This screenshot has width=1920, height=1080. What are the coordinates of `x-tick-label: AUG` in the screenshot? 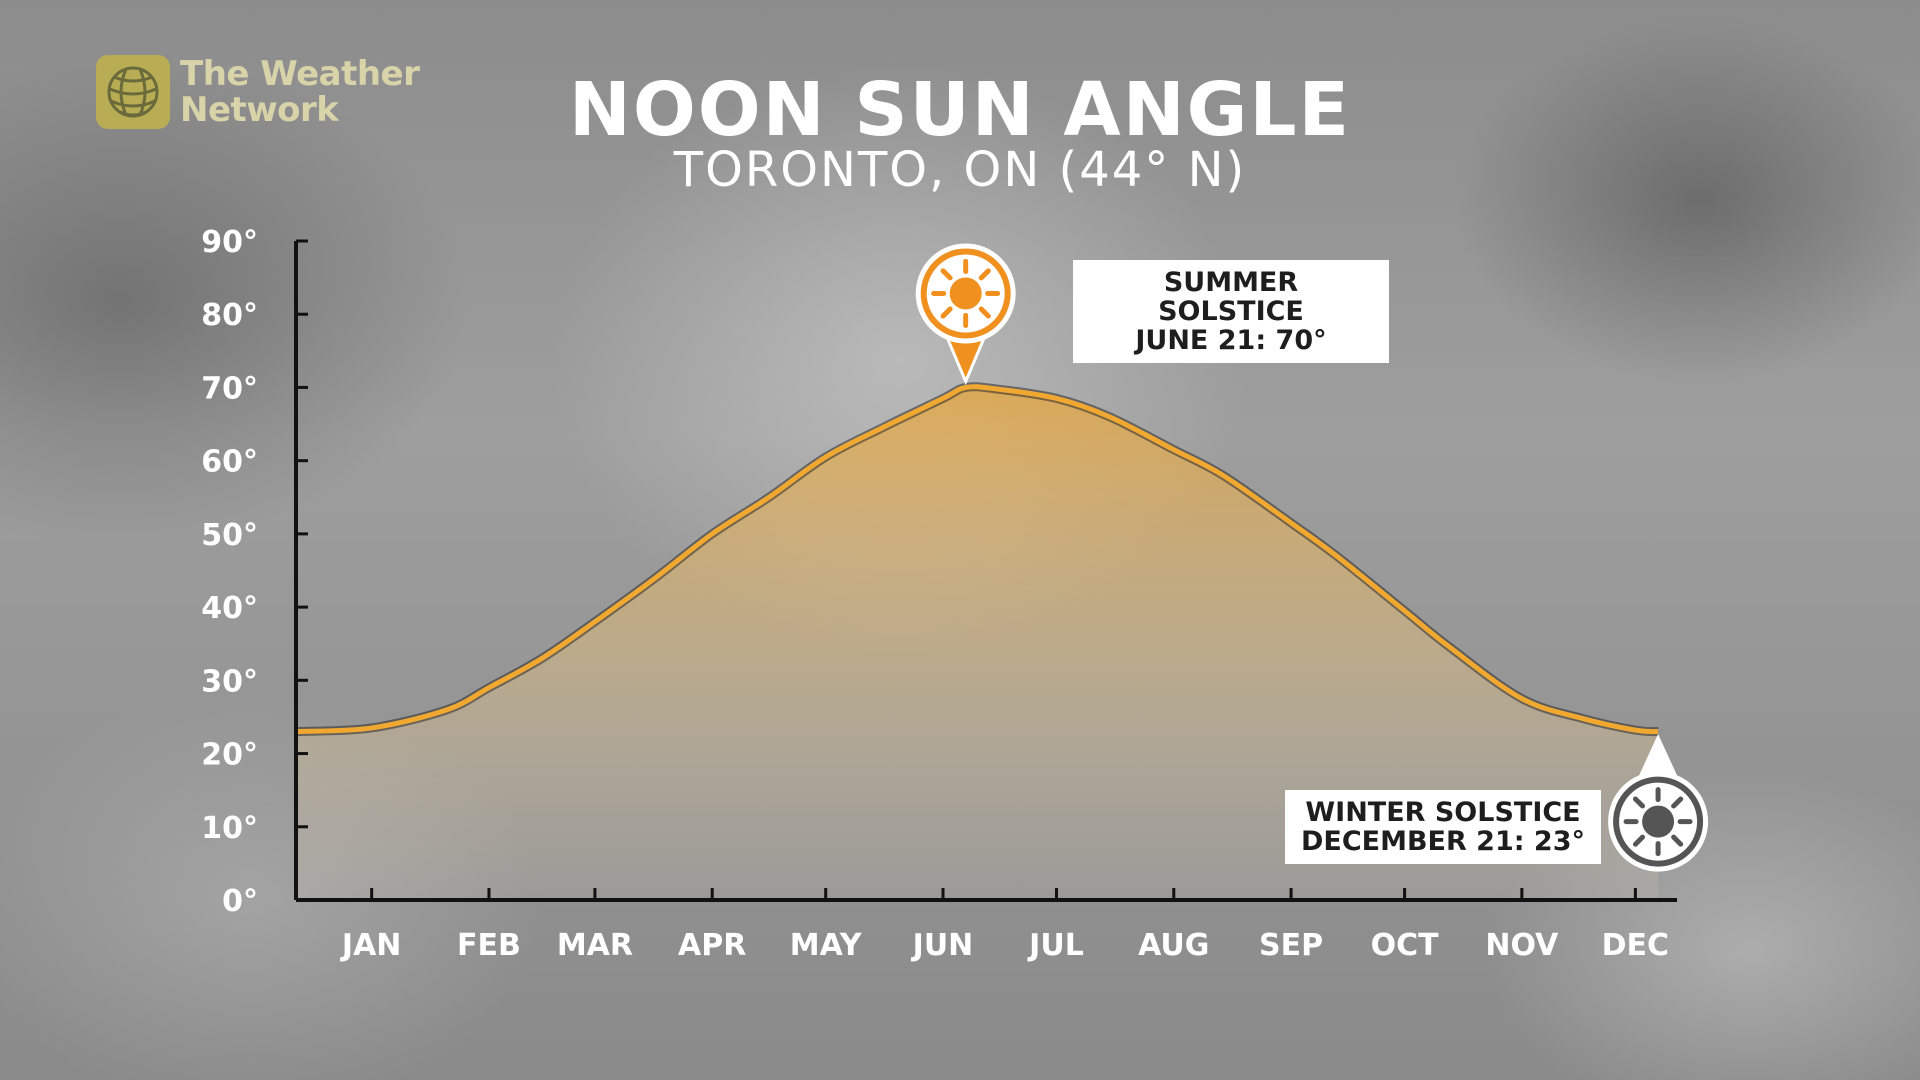 It's located at (1173, 945).